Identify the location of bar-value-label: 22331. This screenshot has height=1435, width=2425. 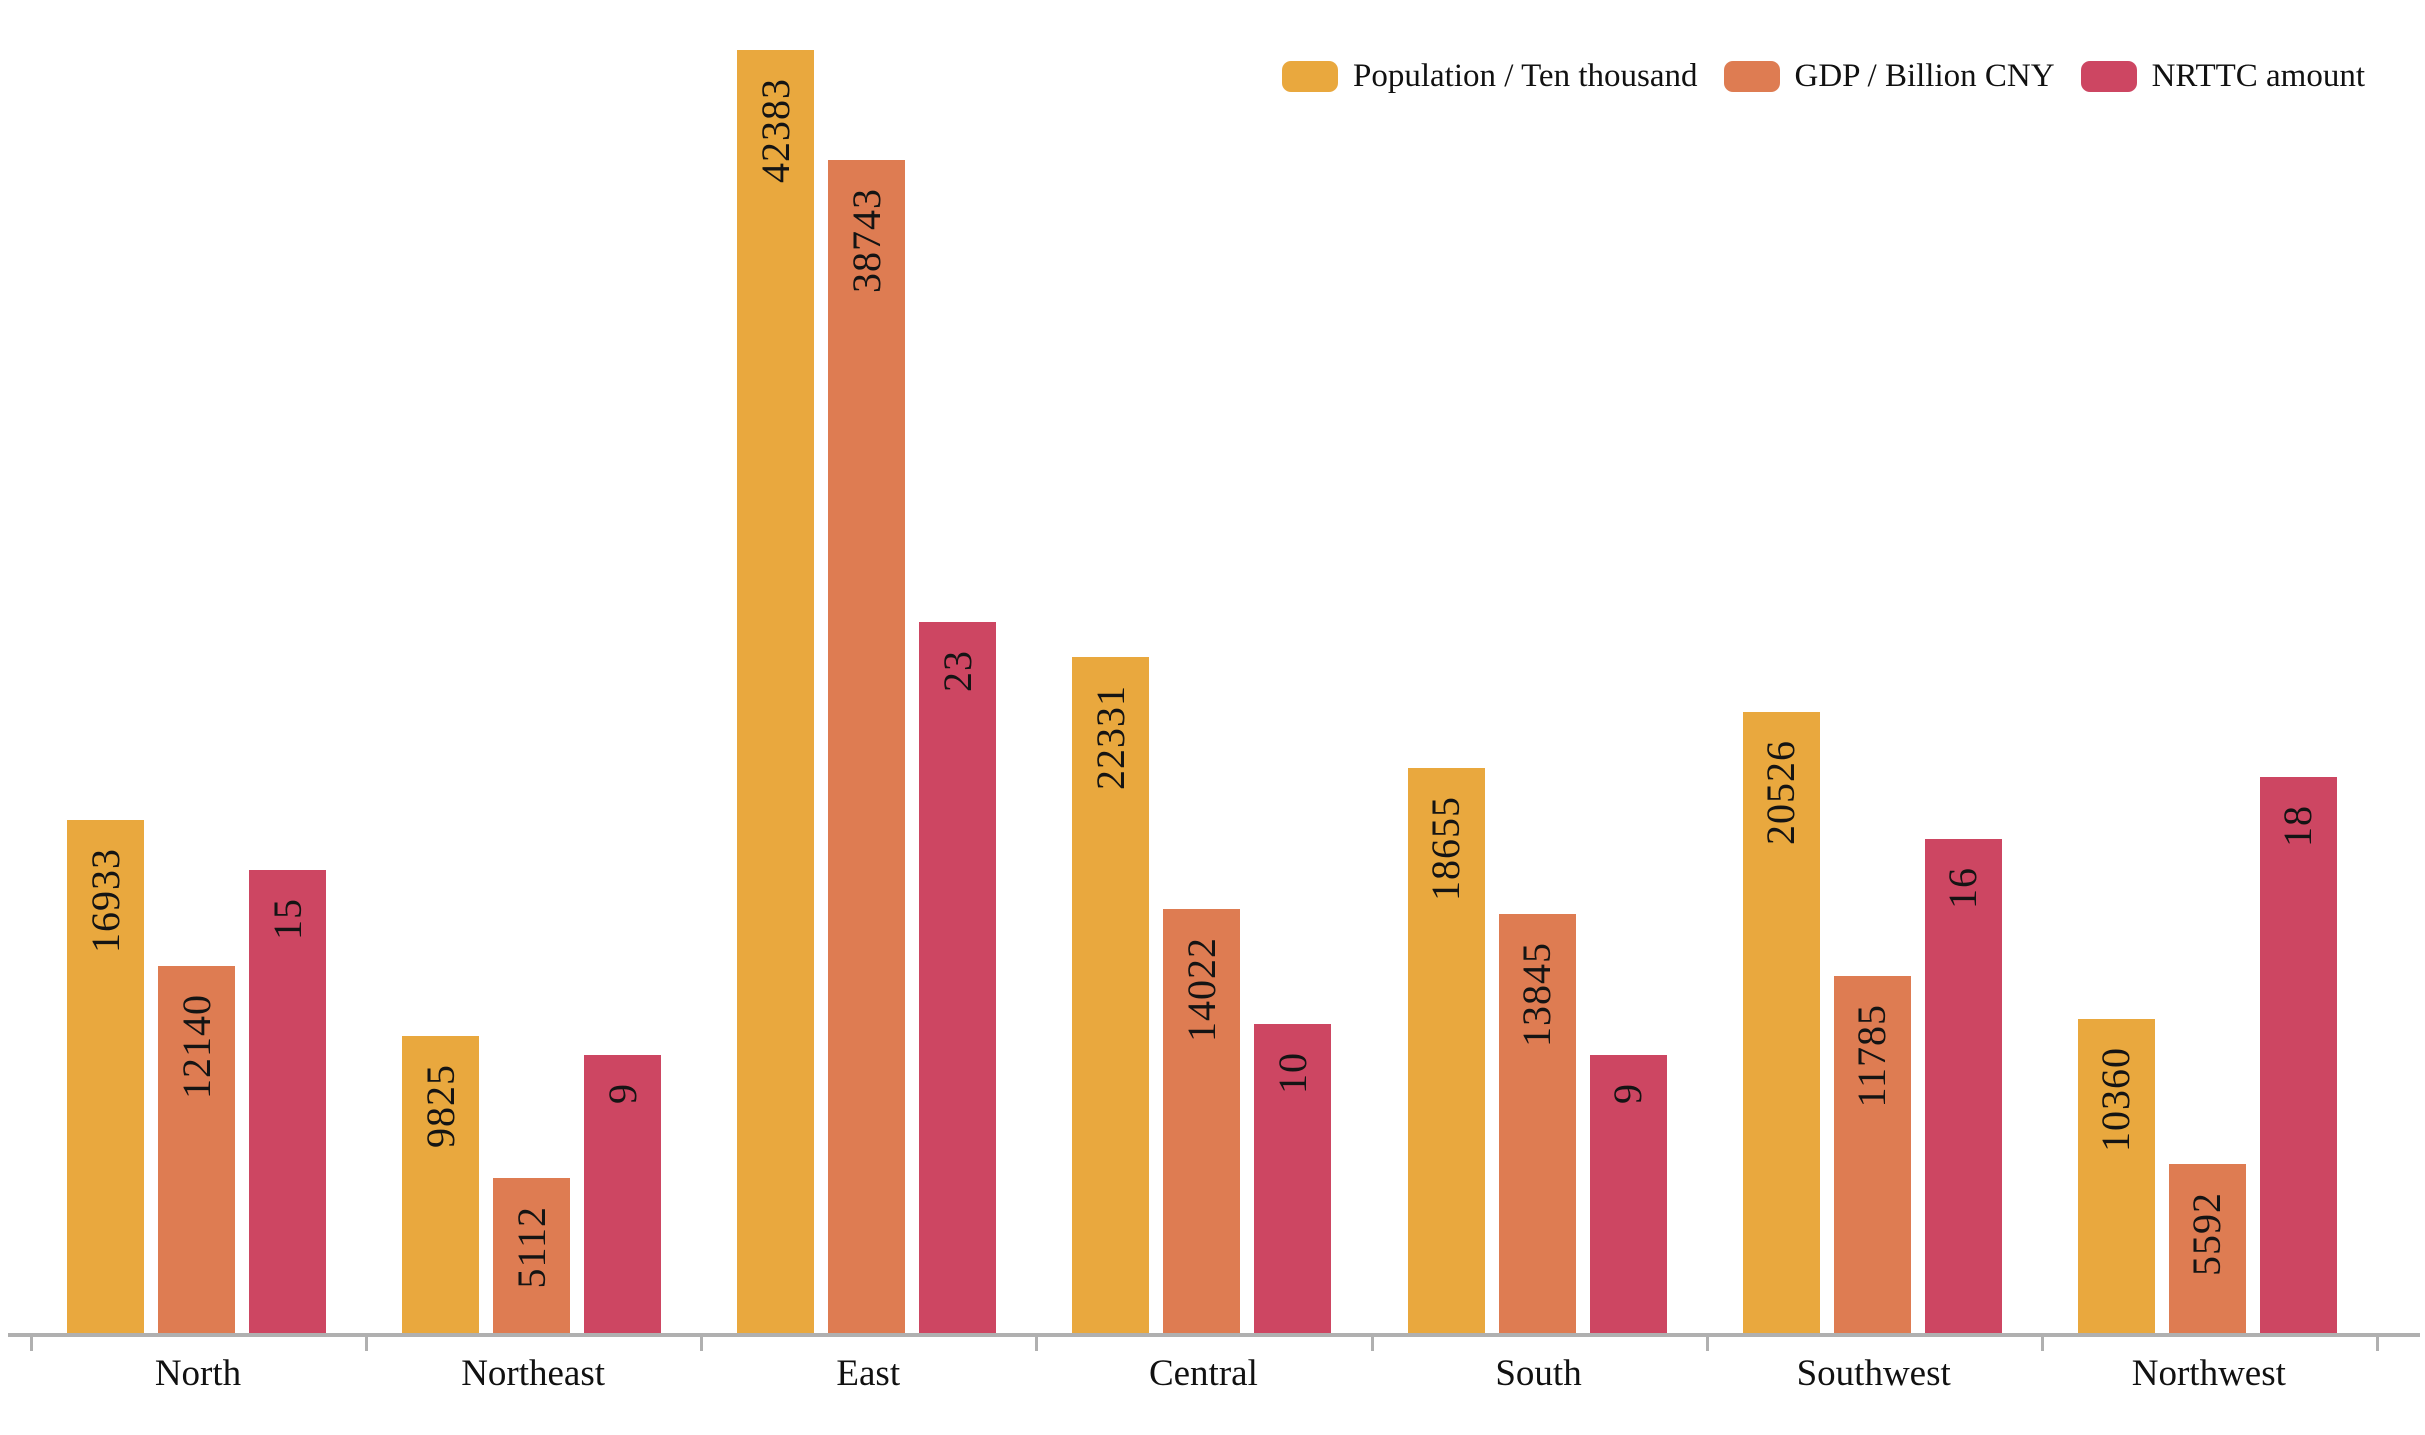
(1110, 737).